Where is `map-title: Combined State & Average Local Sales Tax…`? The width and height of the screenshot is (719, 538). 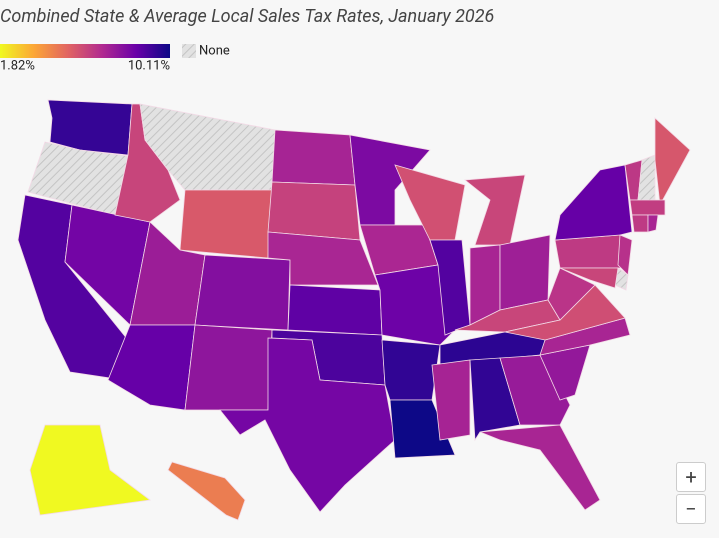
map-title: Combined State & Average Local Sales Tax… is located at coordinates (247, 16).